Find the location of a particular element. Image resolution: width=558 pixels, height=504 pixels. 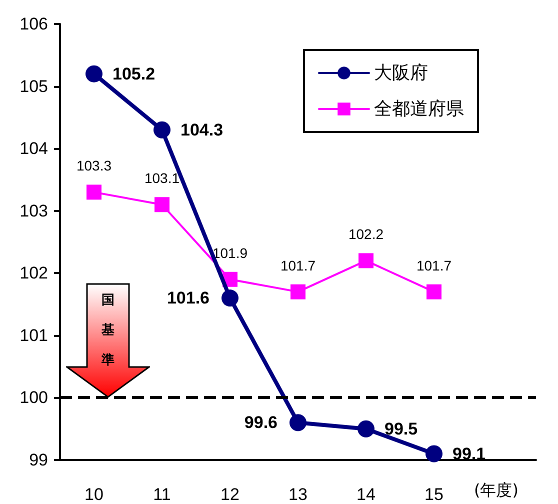

legend-label: 全都道府県 is located at coordinates (419, 109).